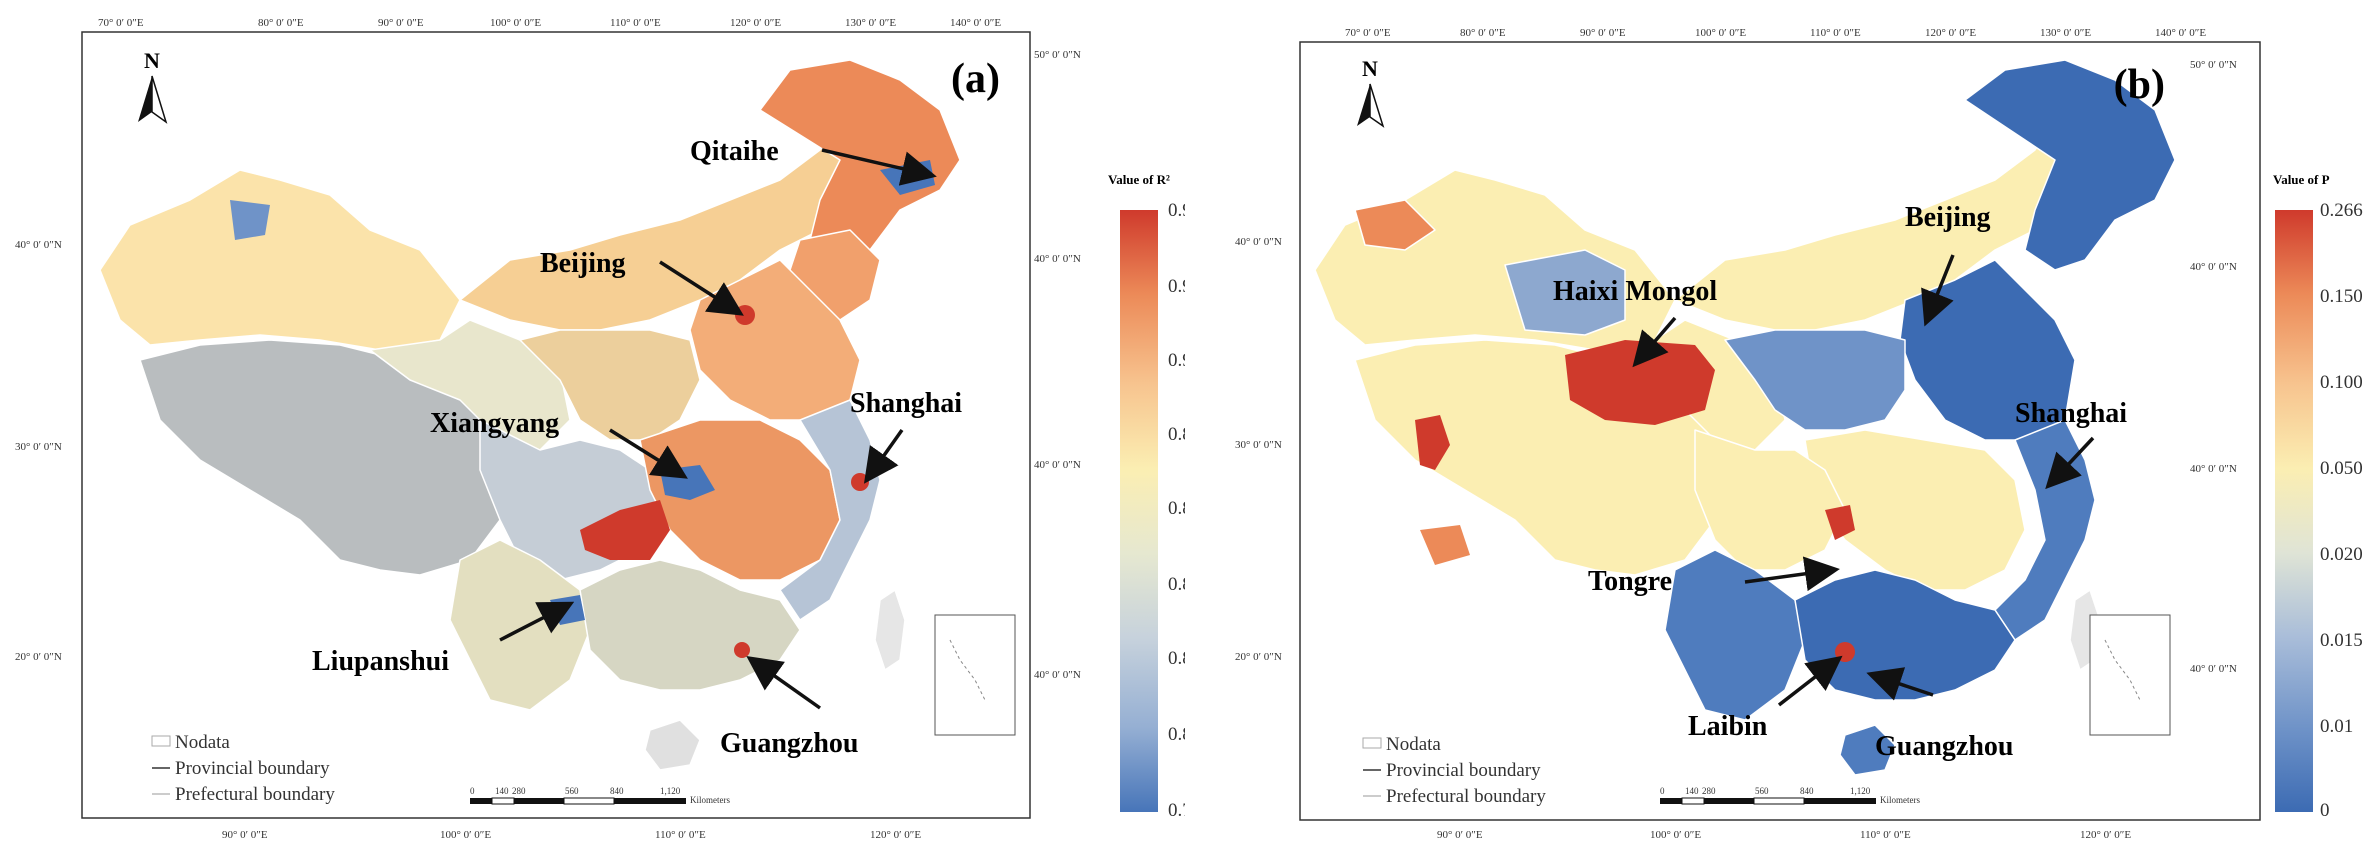  What do you see at coordinates (1176, 584) in the screenshot?
I see `legend-value: 0.85` at bounding box center [1176, 584].